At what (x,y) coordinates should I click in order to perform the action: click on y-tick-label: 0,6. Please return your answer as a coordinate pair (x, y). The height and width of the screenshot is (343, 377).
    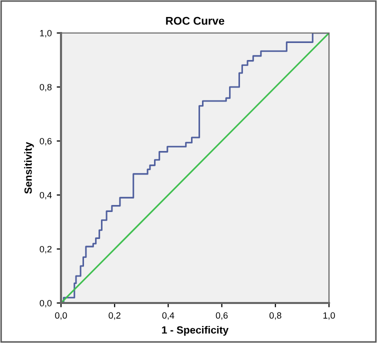
    Looking at the image, I should click on (46, 142).